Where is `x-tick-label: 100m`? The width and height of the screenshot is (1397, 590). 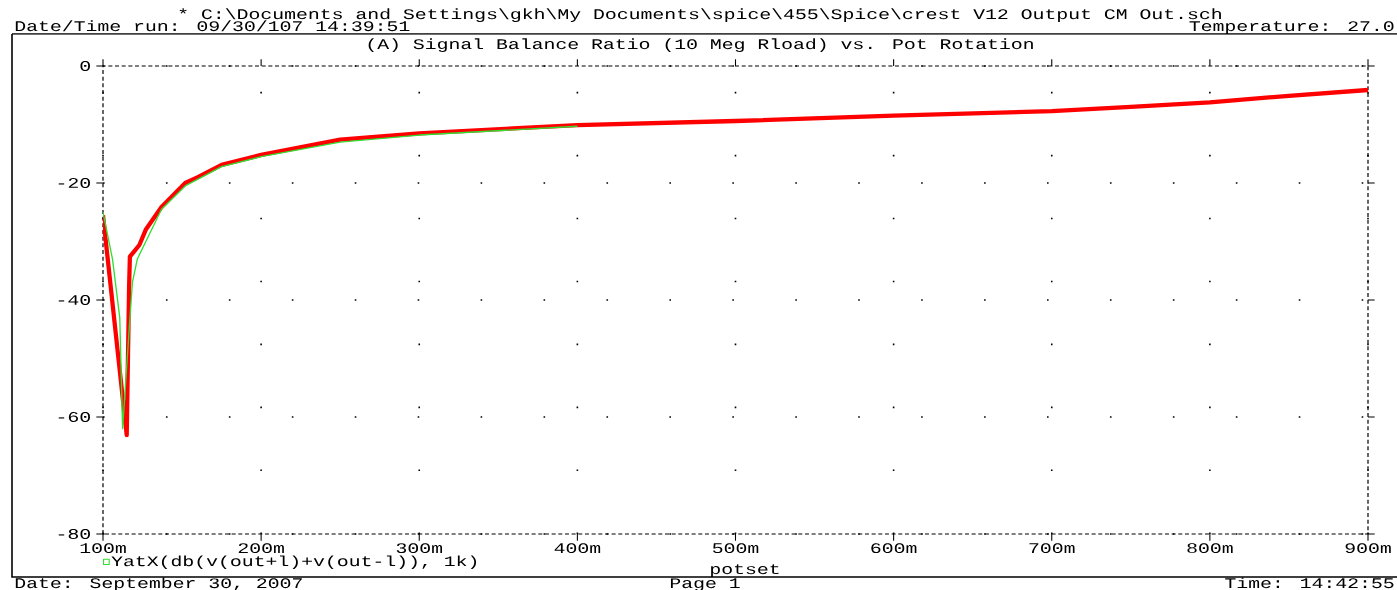
x-tick-label: 100m is located at coordinates (103, 548).